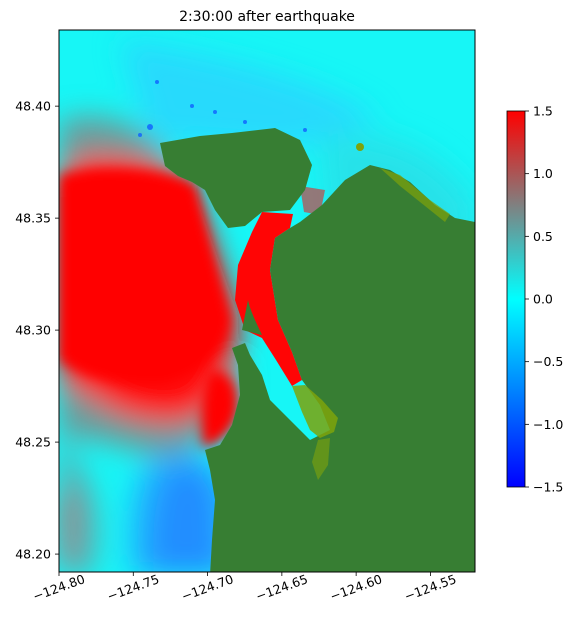  Describe the element at coordinates (516, 299) in the screenshot. I see `colorbar` at that location.